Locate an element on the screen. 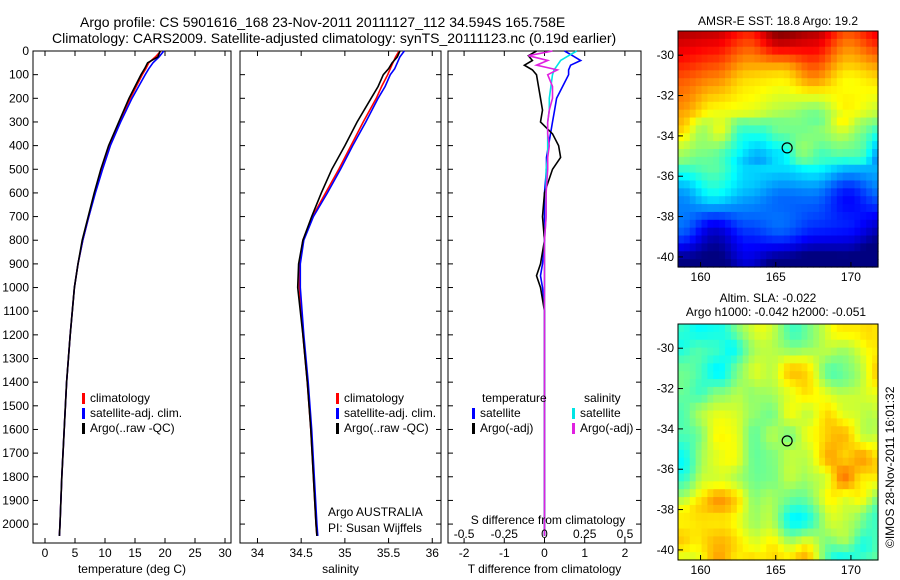 Image resolution: width=900 pixels, height=580 pixels. y-tick-label: 1600 is located at coordinates (15, 429).